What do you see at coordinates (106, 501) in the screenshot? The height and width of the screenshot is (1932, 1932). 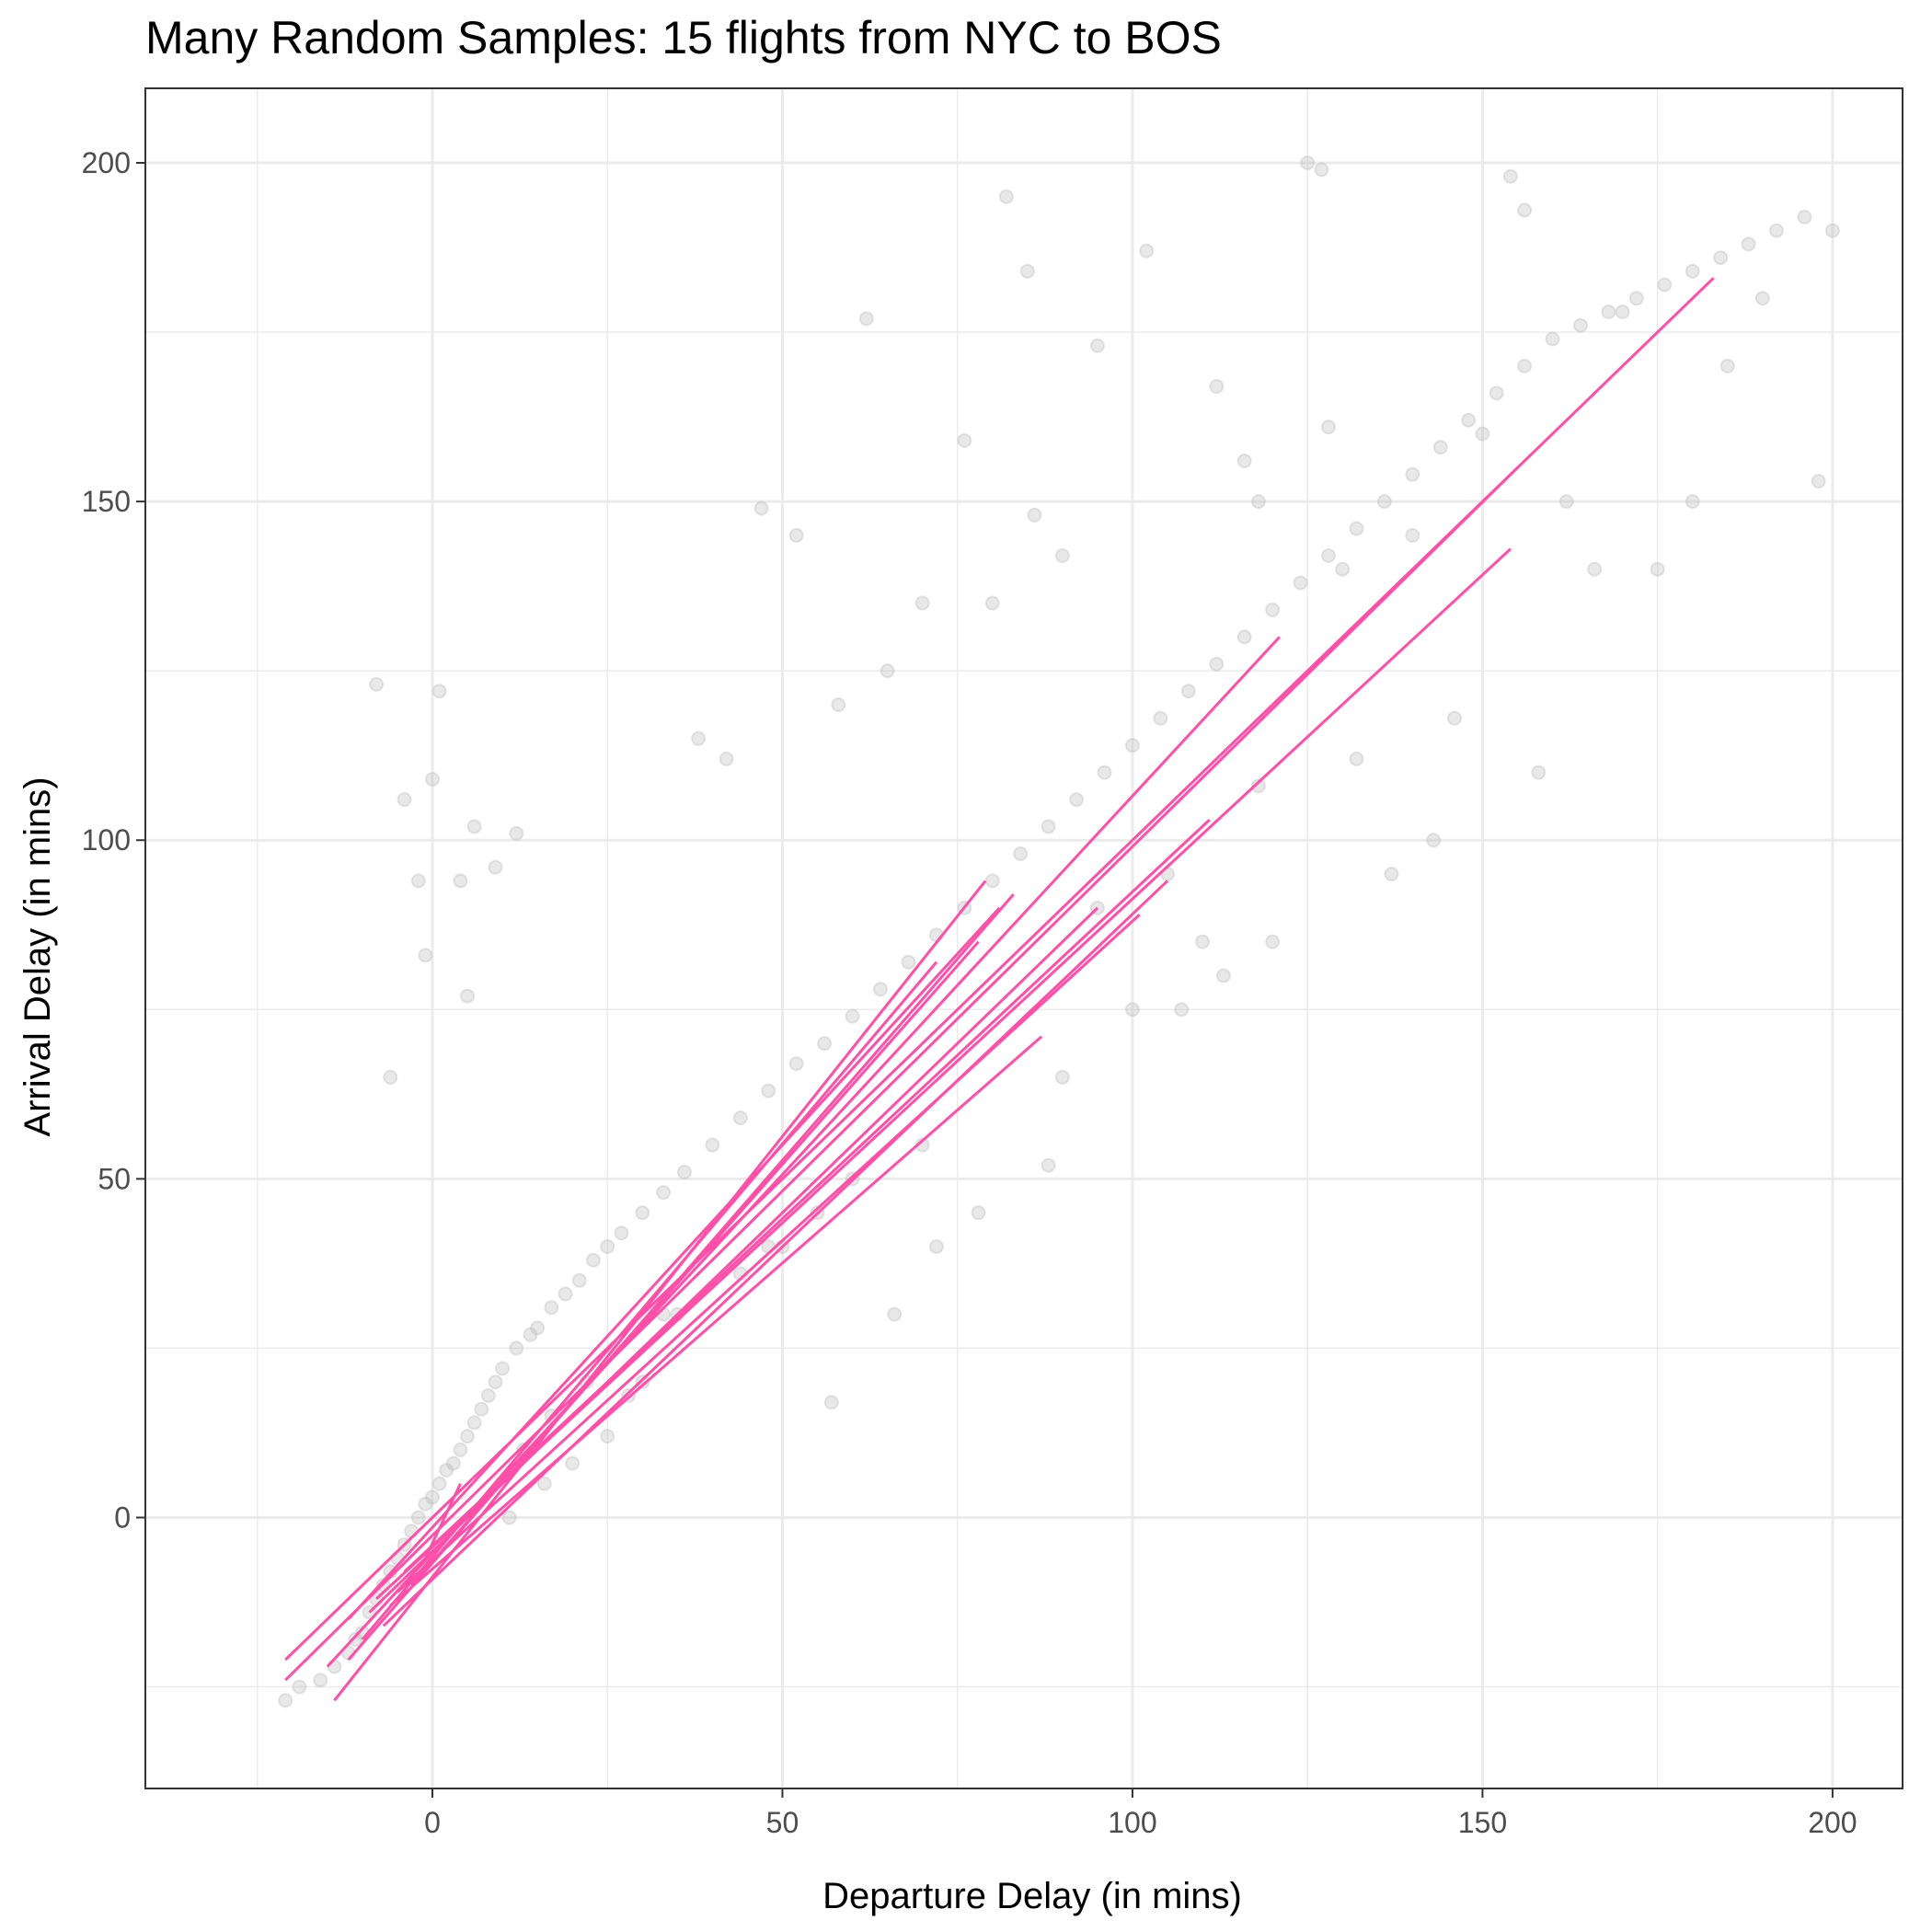 I see `y-tick-label: 150` at bounding box center [106, 501].